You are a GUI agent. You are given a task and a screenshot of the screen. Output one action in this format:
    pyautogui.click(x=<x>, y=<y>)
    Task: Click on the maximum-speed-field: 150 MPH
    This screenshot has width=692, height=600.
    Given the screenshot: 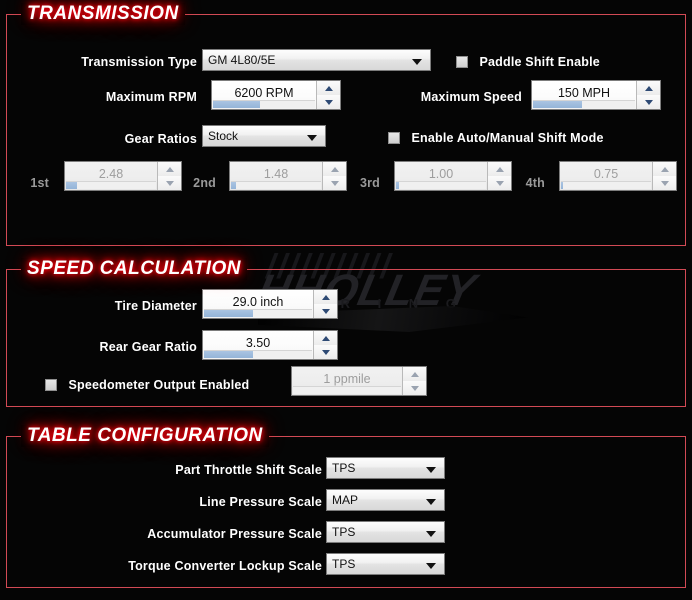 What is the action you would take?
    pyautogui.click(x=584, y=95)
    